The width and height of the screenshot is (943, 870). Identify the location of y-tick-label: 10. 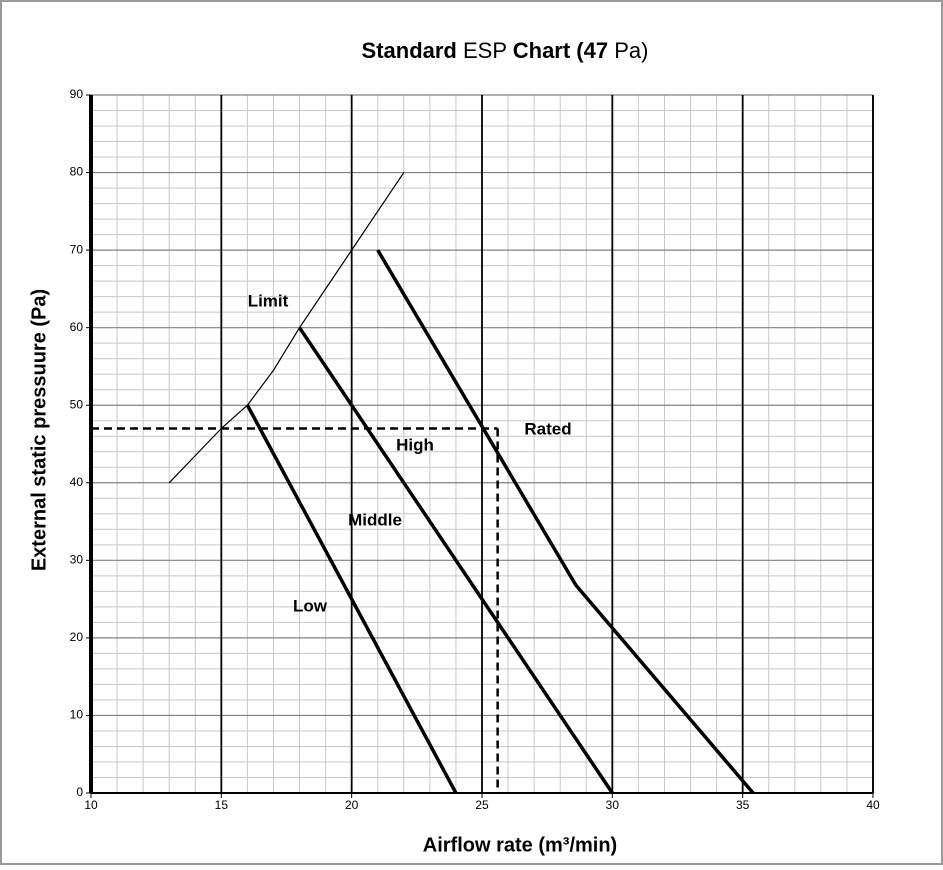
(77, 715).